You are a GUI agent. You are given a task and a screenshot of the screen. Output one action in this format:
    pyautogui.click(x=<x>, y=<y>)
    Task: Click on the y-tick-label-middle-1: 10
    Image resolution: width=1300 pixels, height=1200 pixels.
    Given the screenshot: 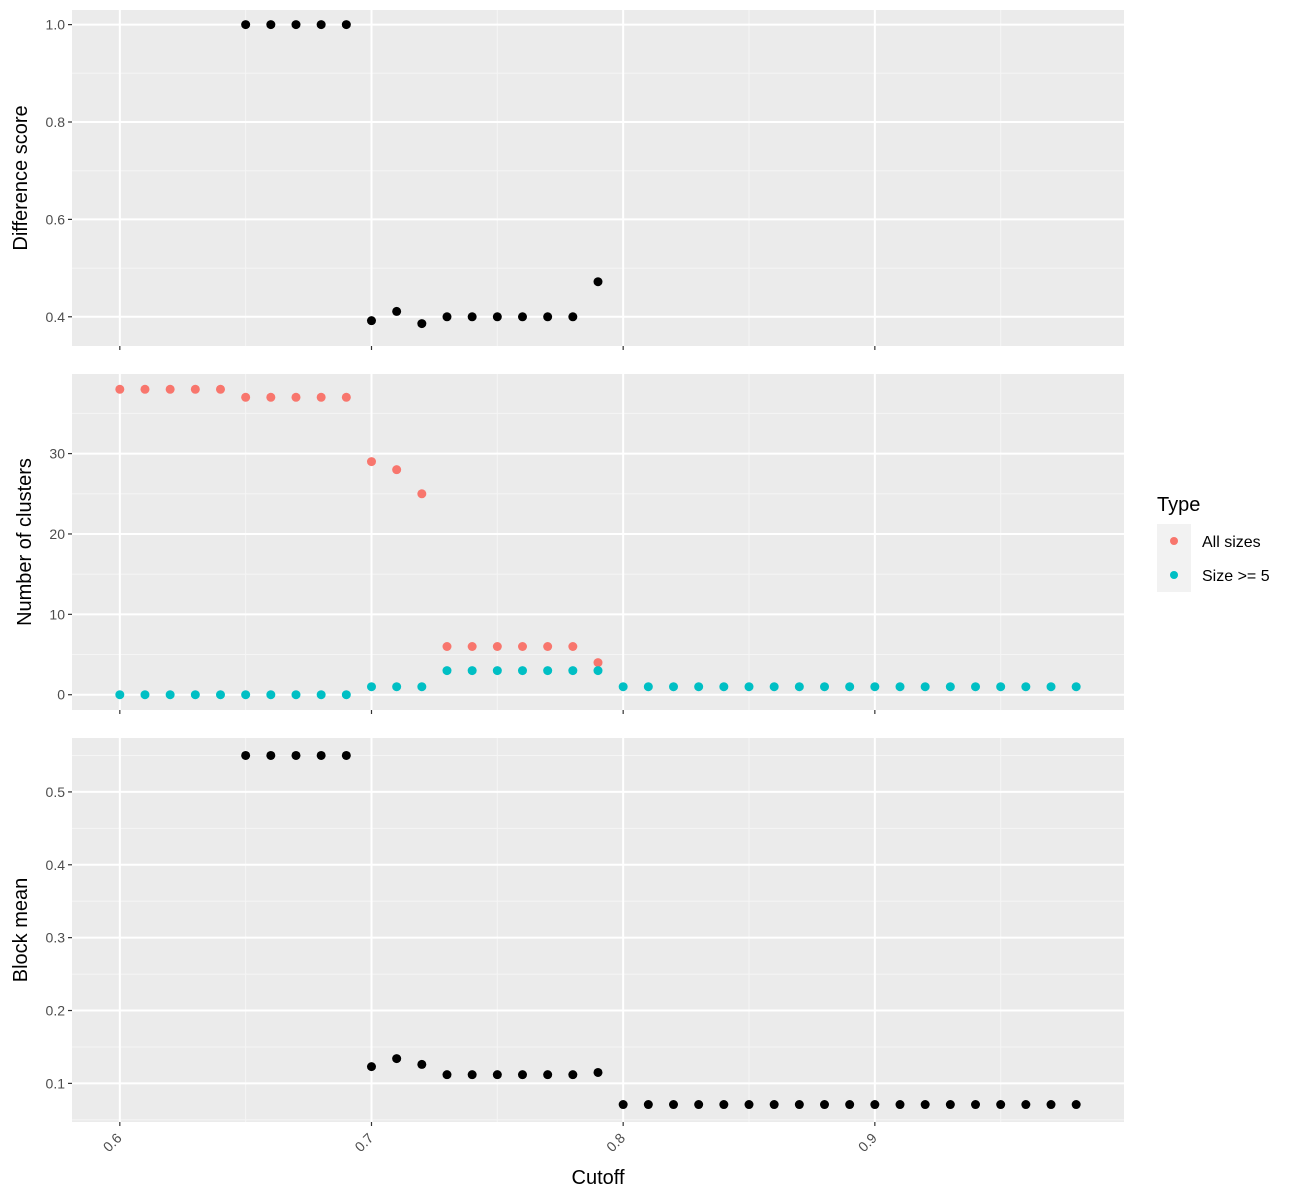 What is the action you would take?
    pyautogui.click(x=57, y=614)
    